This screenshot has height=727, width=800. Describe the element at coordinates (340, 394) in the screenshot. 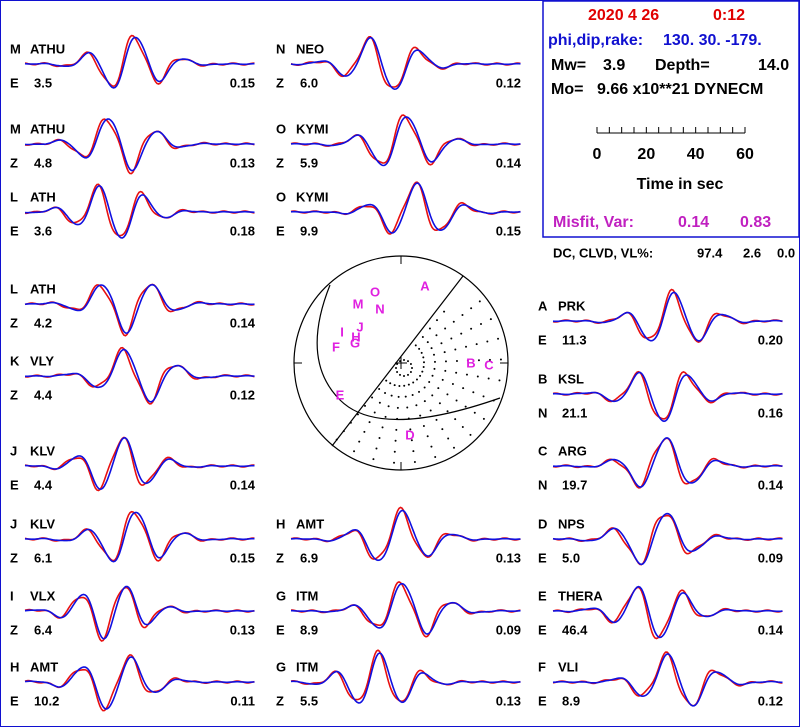

I see `station-marker: E` at that location.